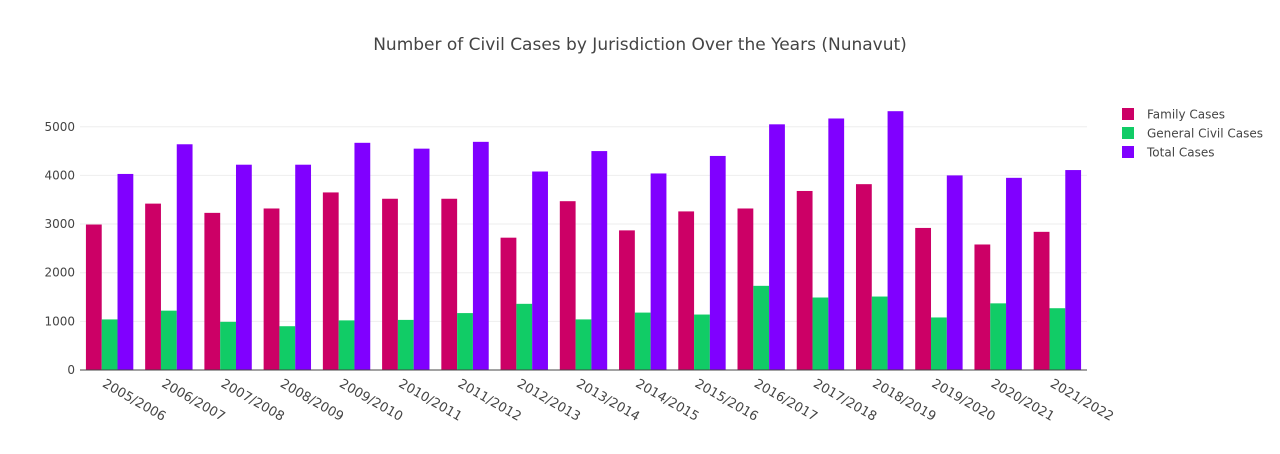 This screenshot has height=454, width=1280. I want to click on x-tick-label: 2015/2016, so click(726, 400).